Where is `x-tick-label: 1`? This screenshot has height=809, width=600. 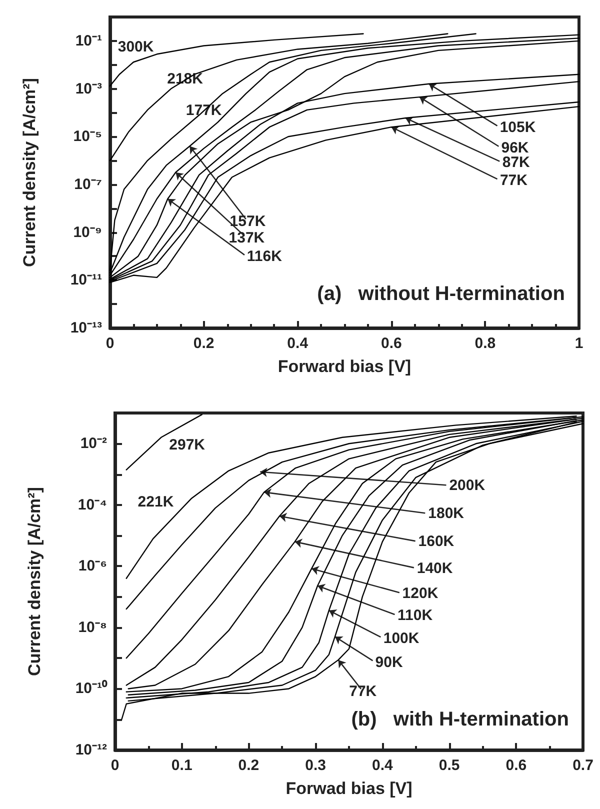
x-tick-label: 1 is located at coordinates (579, 343).